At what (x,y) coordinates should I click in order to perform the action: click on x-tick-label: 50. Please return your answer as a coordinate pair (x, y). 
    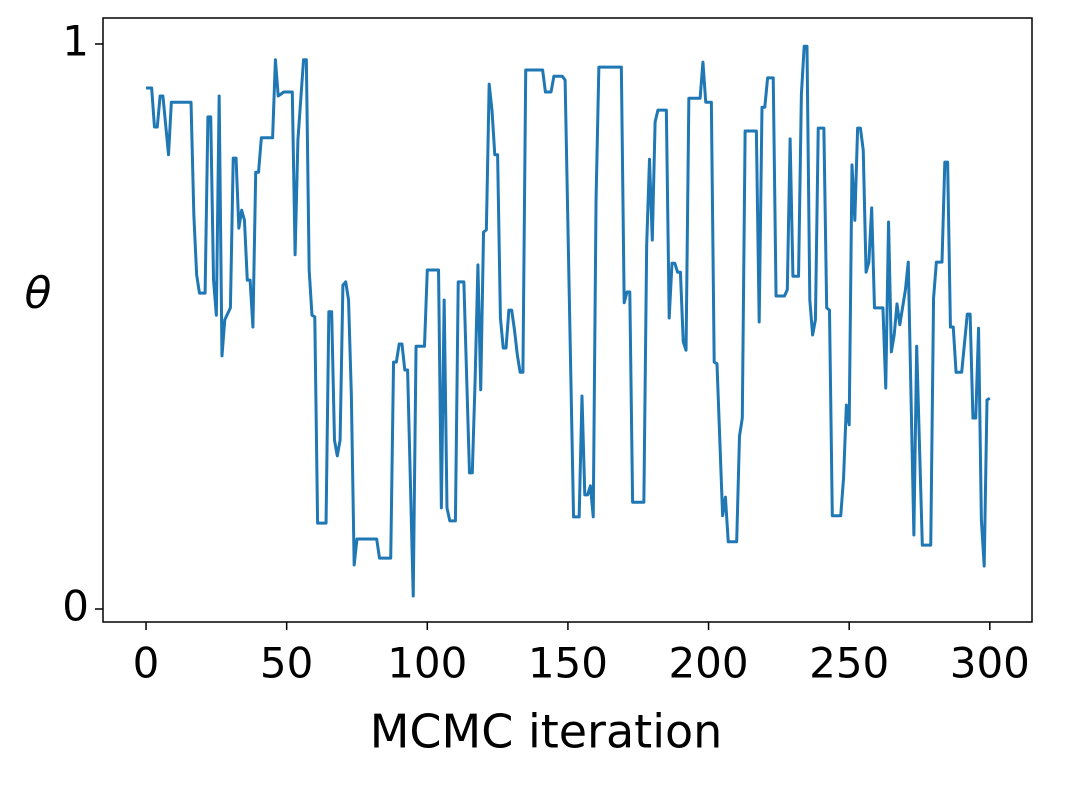
    Looking at the image, I should click on (286, 663).